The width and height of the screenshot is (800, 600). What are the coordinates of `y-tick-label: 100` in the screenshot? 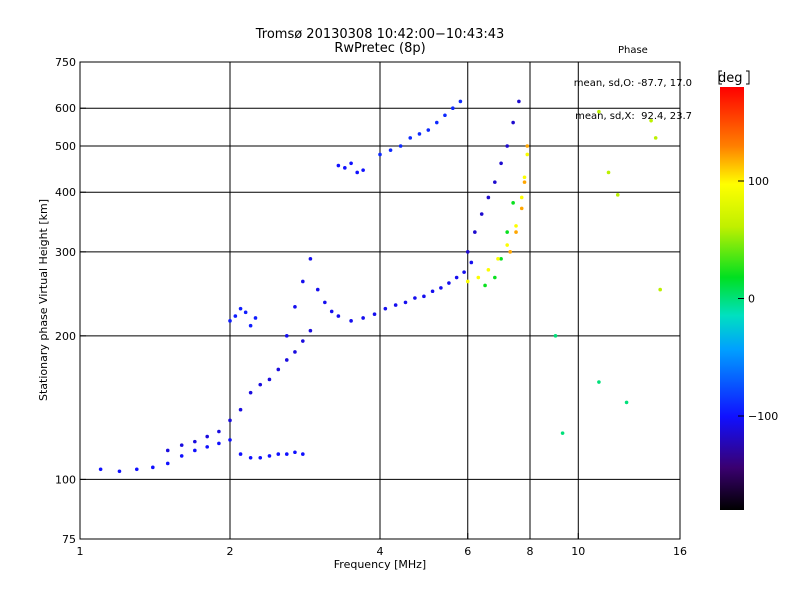 It's located at (65, 479).